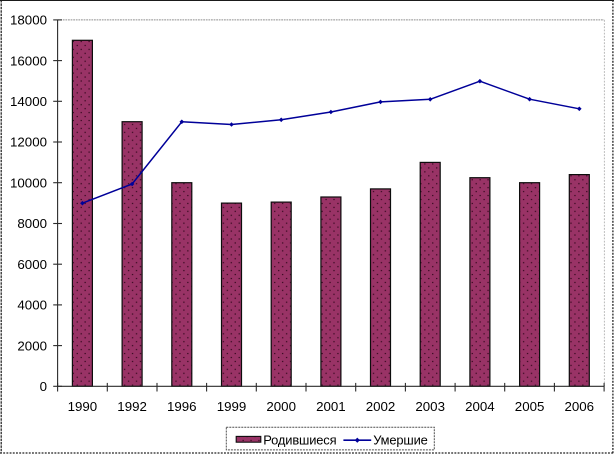 The image size is (614, 454). I want to click on svg-text: Умершие, so click(400, 439).